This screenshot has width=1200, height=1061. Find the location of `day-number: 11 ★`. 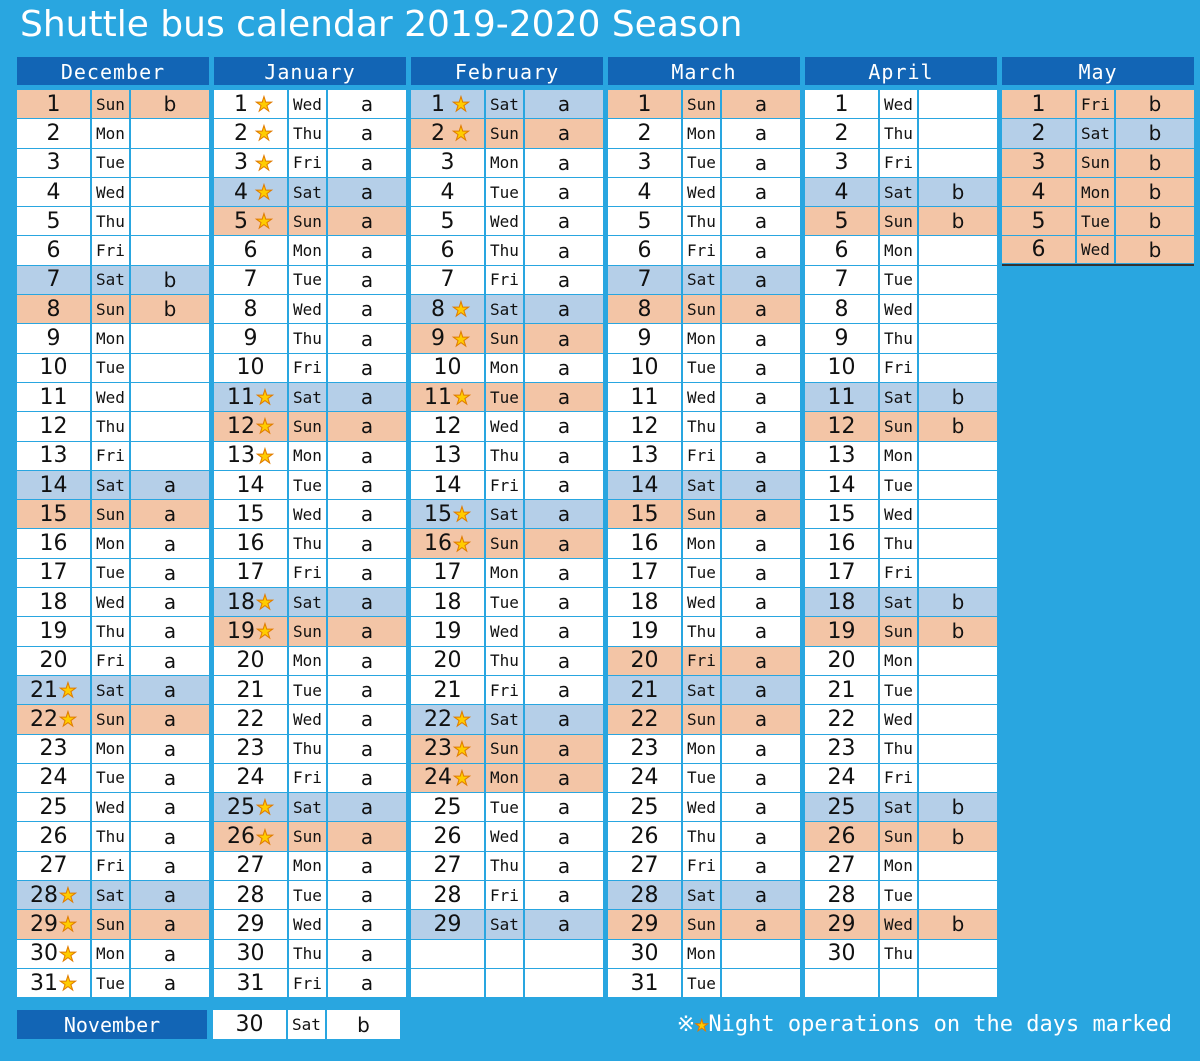

day-number: 11 ★ is located at coordinates (251, 397).